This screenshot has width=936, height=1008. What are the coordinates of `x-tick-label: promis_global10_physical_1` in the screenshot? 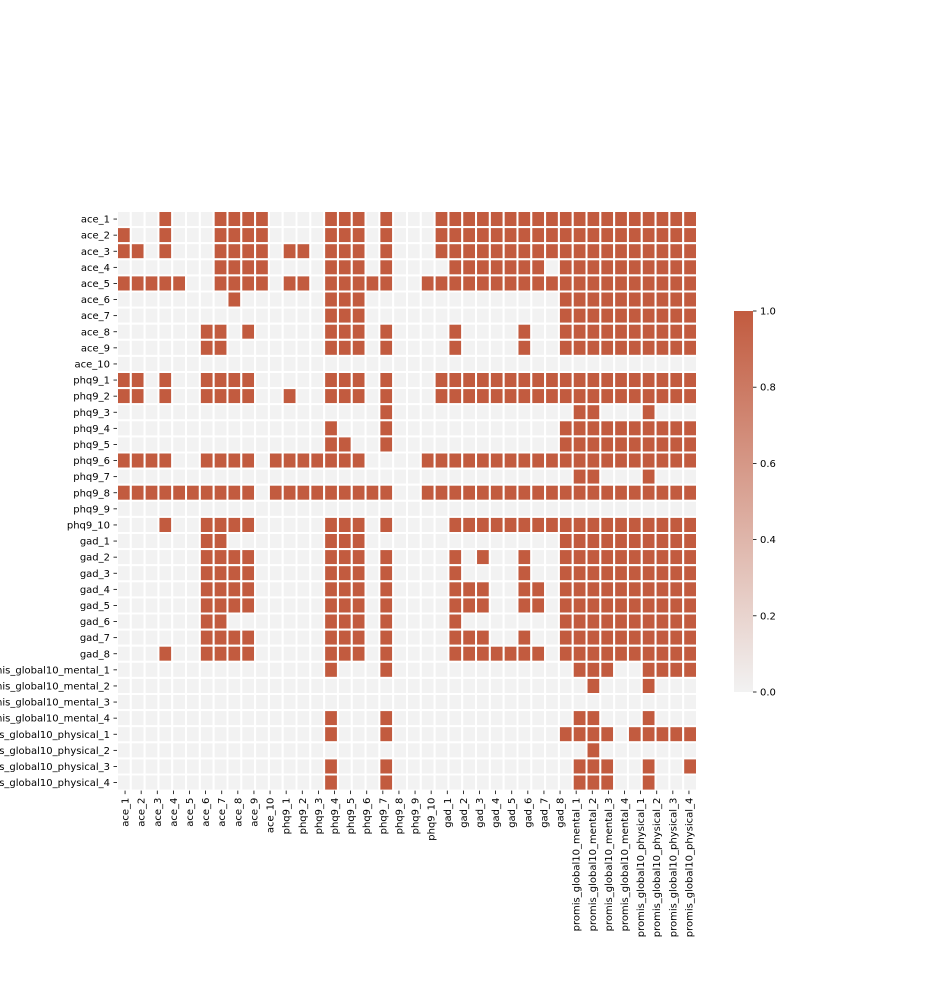 It's located at (641, 868).